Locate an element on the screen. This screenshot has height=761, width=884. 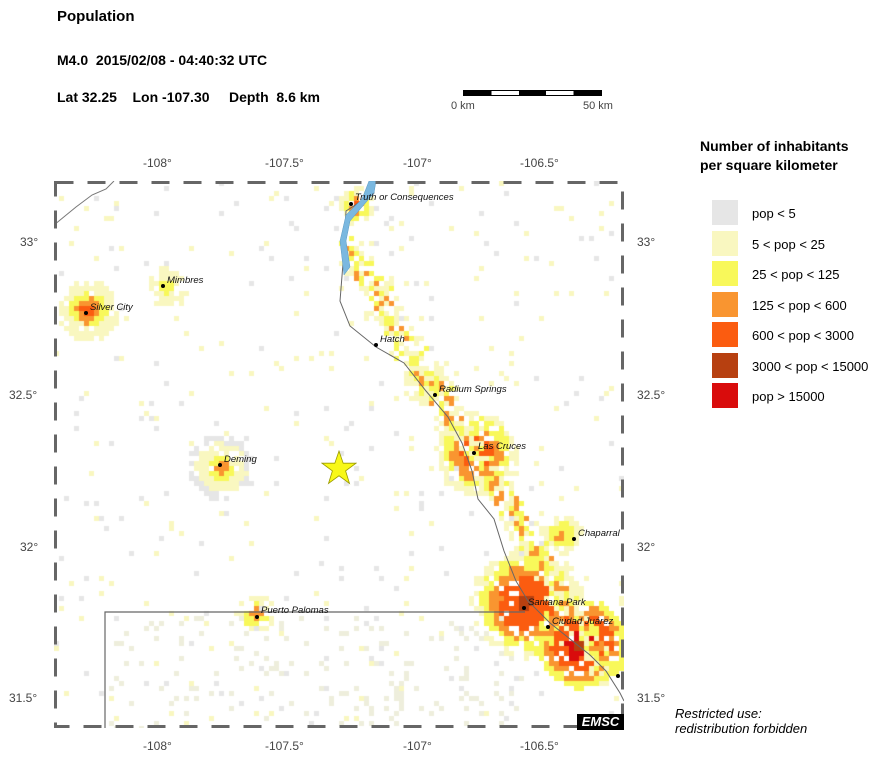
lat-tick-right: 32.5° is located at coordinates (651, 395).